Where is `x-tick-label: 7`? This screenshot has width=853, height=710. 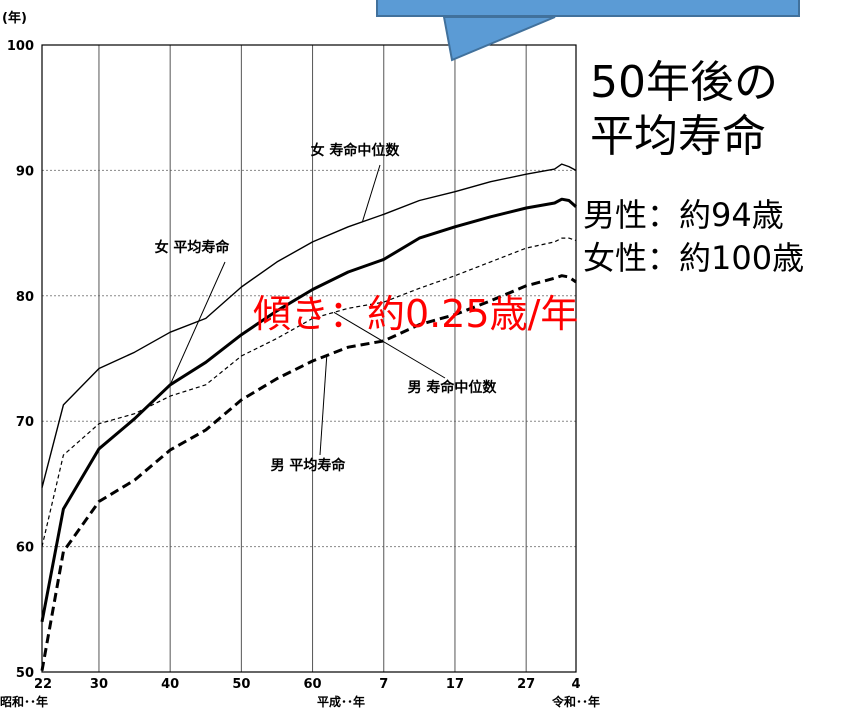 x-tick-label: 7 is located at coordinates (383, 684).